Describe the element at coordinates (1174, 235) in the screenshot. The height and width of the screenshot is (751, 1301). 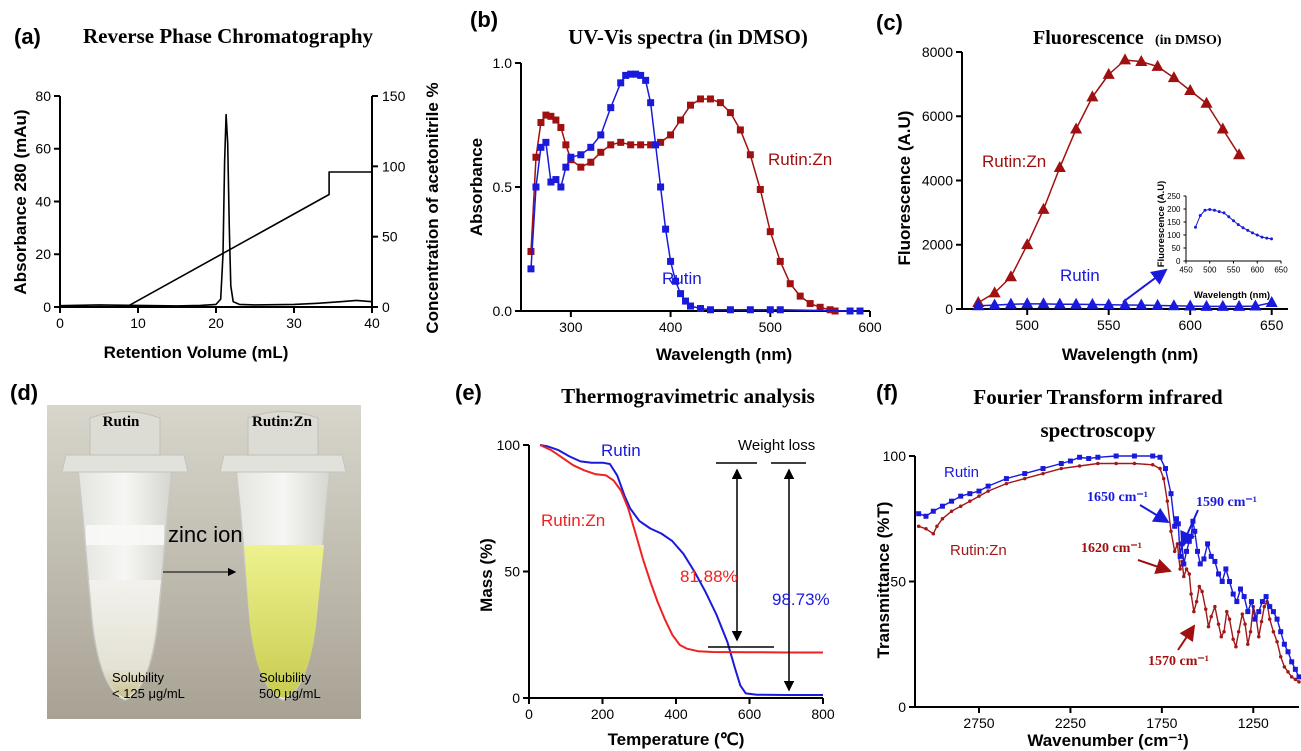
I see `y-tick-label: 100` at that location.